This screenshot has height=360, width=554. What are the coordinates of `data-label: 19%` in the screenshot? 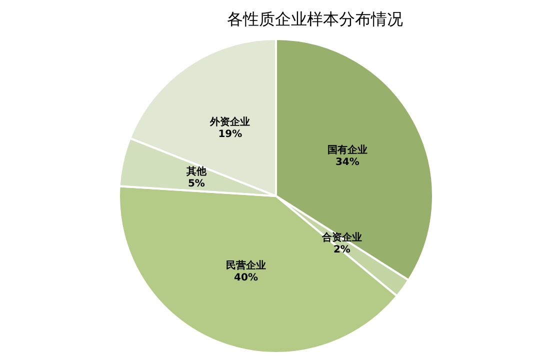 It's located at (230, 134).